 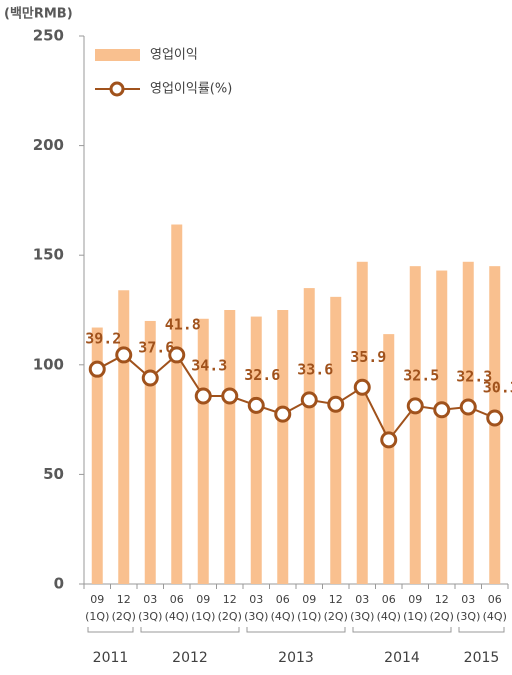 I want to click on legend-label: 영업이익률(%), so click(x=191, y=89).